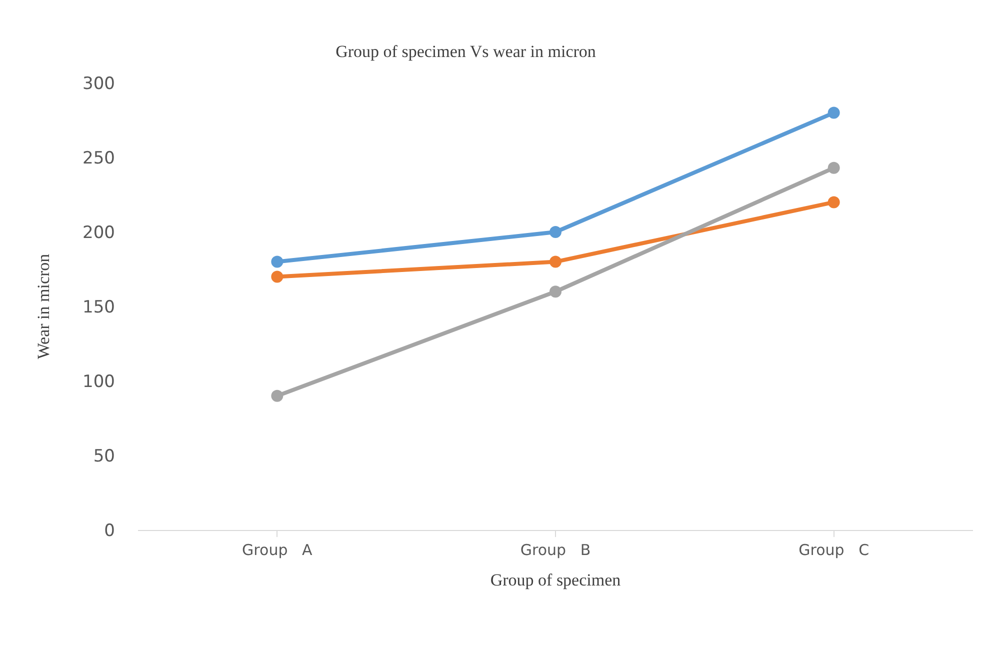 The height and width of the screenshot is (646, 991). I want to click on x-tick-label: Group A, so click(278, 550).